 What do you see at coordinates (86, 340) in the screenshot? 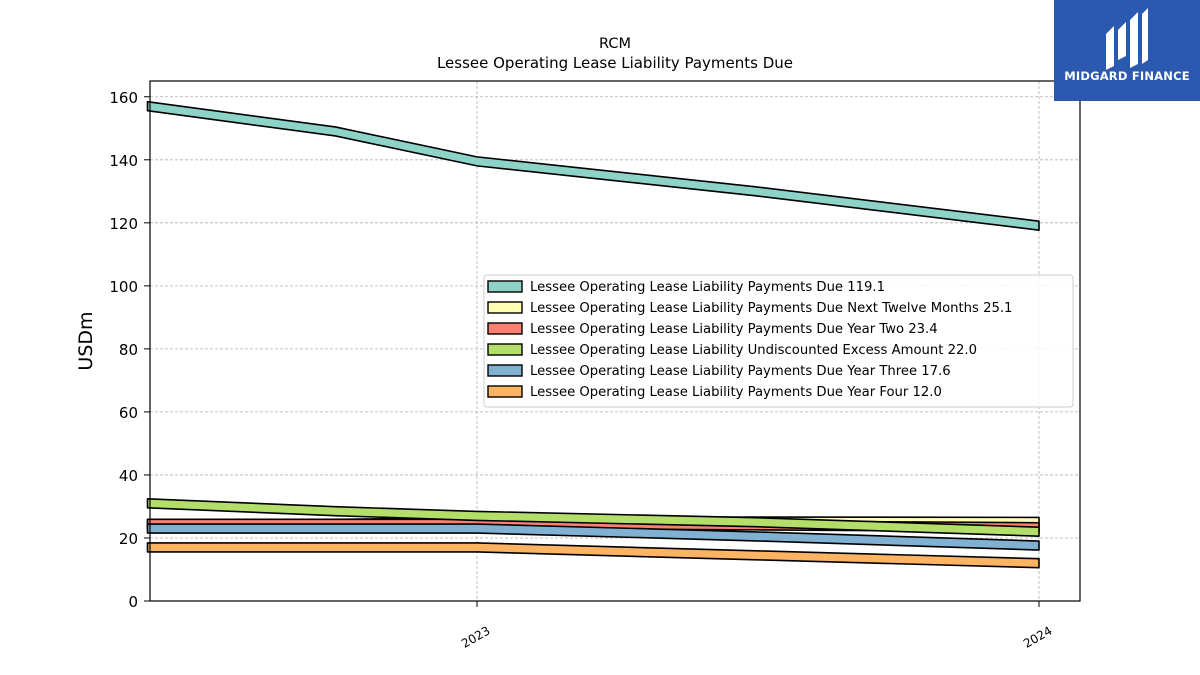
I see `y-axis-label: USDm` at bounding box center [86, 340].